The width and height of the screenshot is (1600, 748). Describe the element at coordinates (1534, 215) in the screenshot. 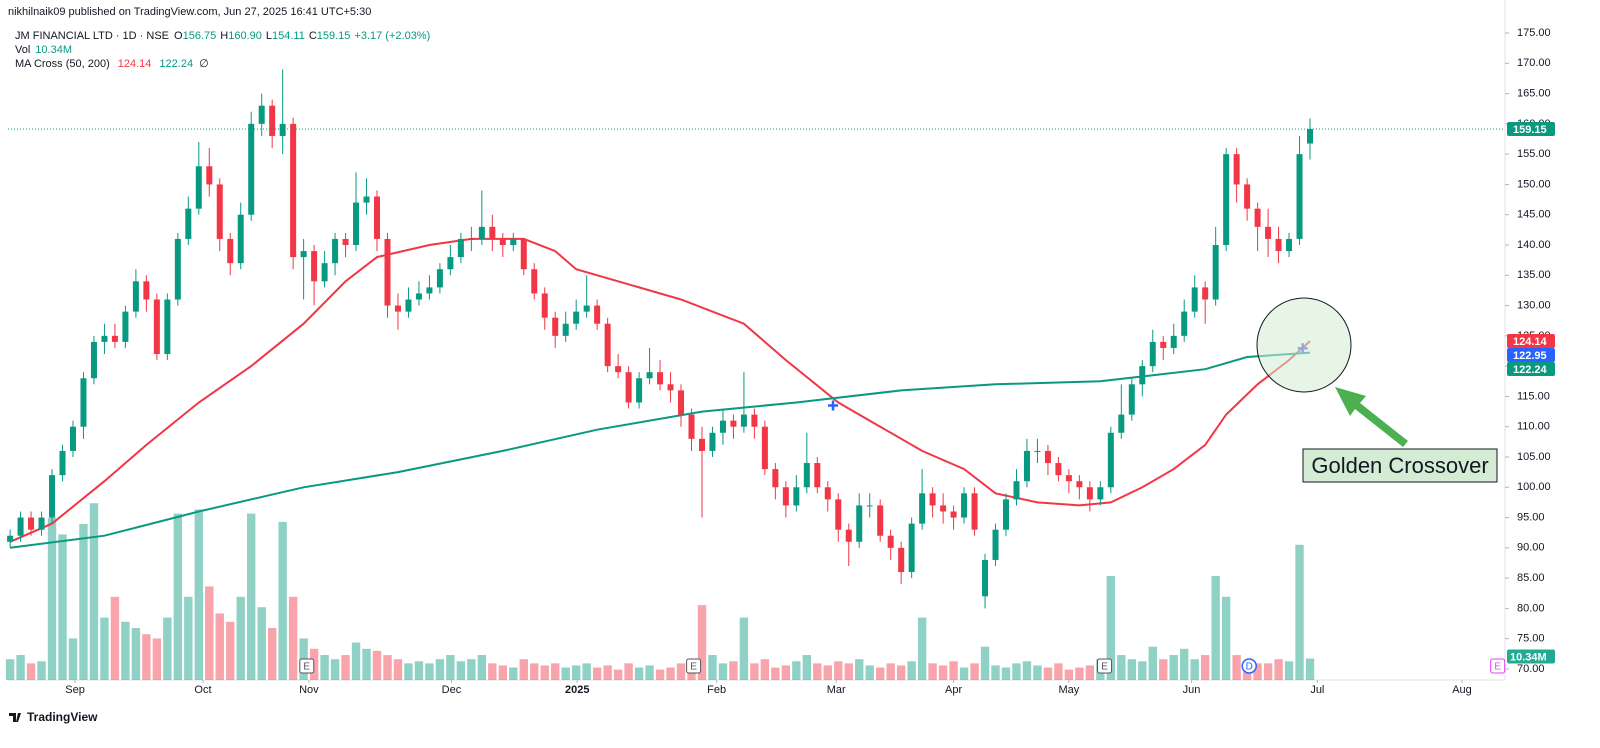

I see `y-tick-label: 145.00` at that location.